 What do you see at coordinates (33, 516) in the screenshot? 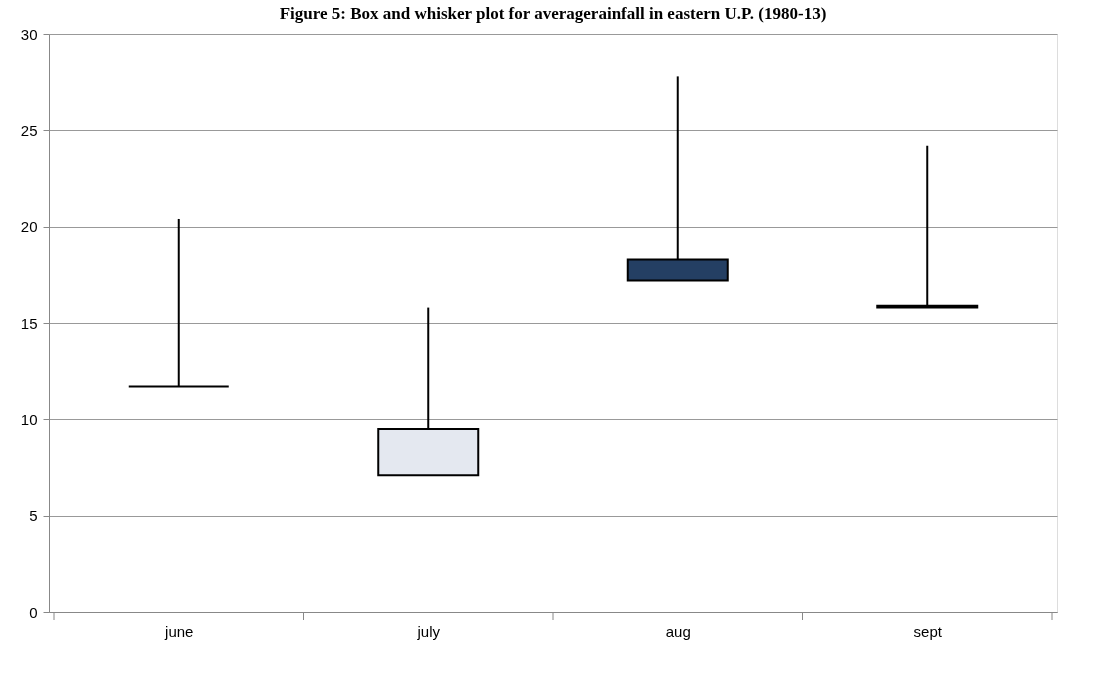
I see `y-tick-label: 5` at bounding box center [33, 516].